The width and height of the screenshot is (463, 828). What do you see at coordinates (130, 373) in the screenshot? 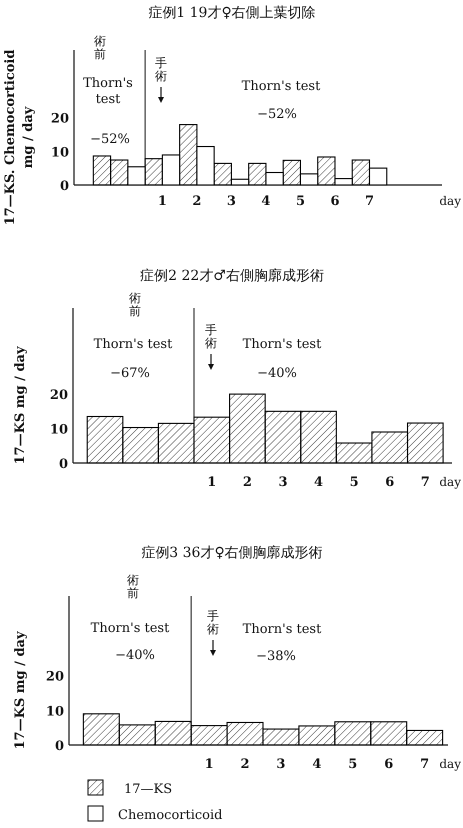
I see `annotation: −67%` at bounding box center [130, 373].